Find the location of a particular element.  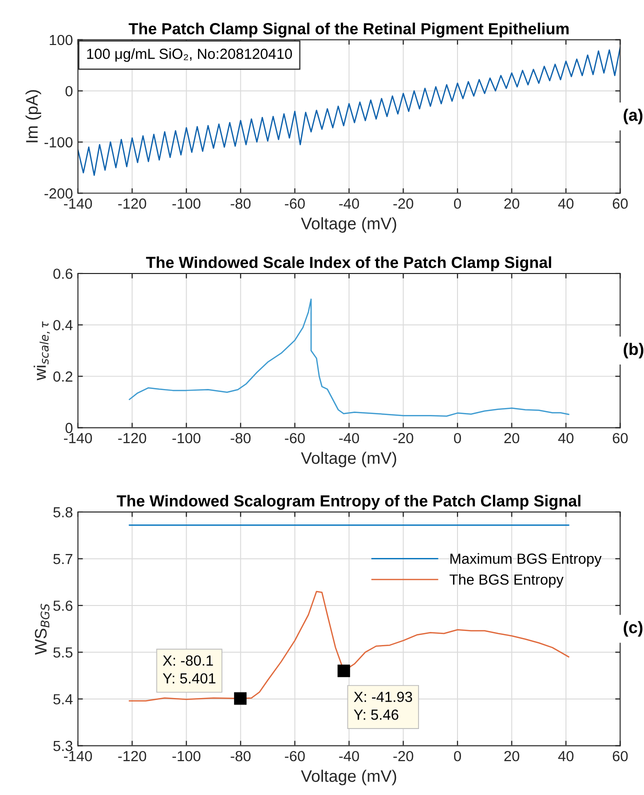

legend-label: Maximum BGS Entropy is located at coordinates (526, 560).